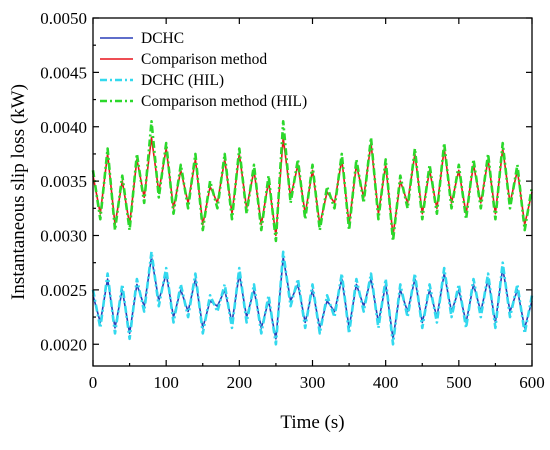 The height and width of the screenshot is (450, 550). What do you see at coordinates (459, 382) in the screenshot?
I see `x-tick-label: 500` at bounding box center [459, 382].